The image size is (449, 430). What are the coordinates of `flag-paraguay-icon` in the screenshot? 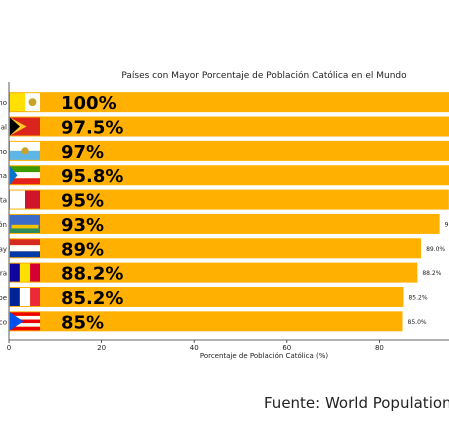 It's located at (25, 248).